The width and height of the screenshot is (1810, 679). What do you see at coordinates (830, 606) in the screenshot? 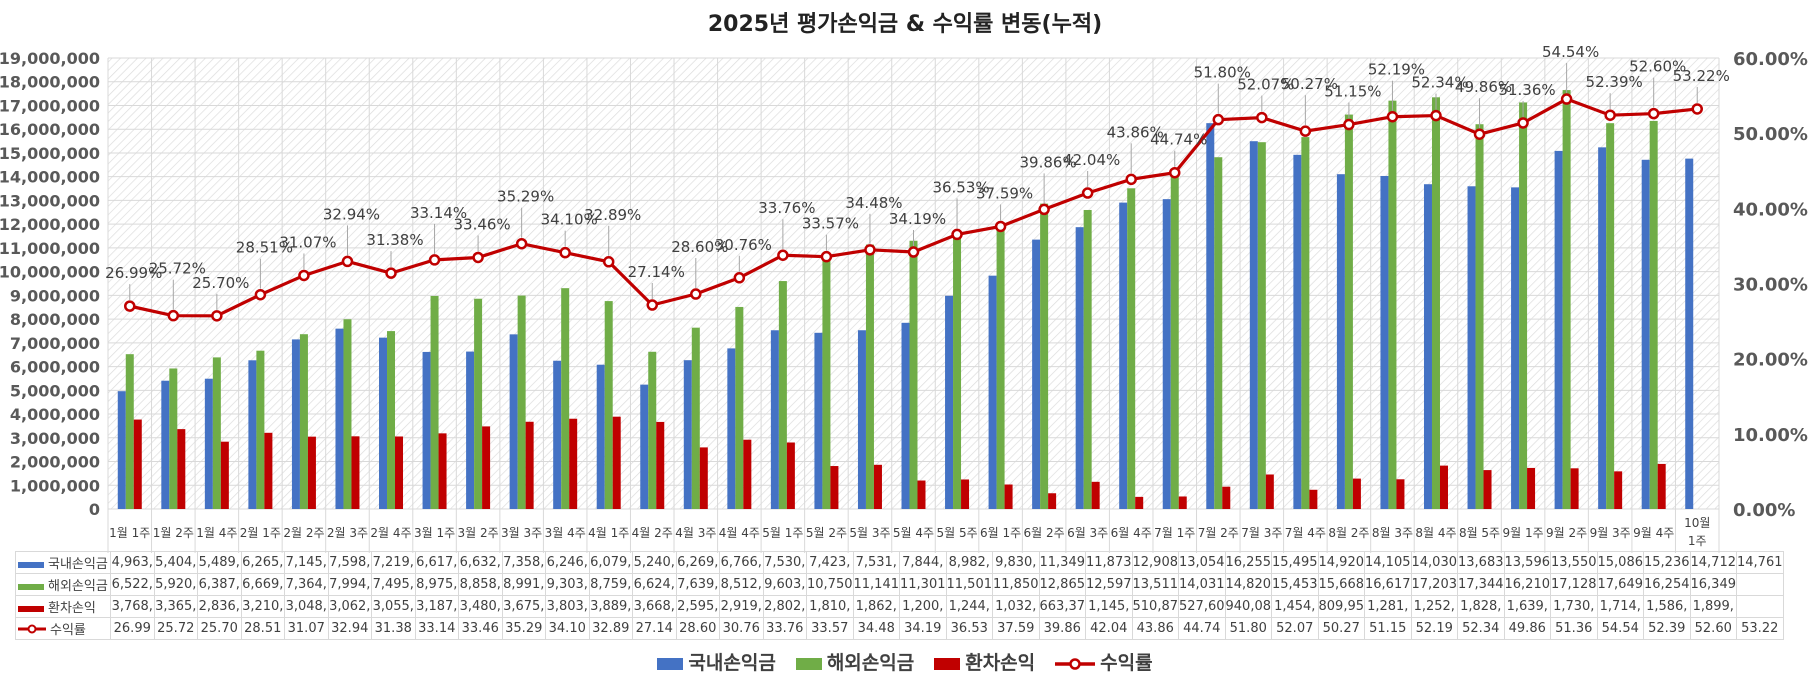
I see `table-cell: 1,810,` at bounding box center [830, 606].